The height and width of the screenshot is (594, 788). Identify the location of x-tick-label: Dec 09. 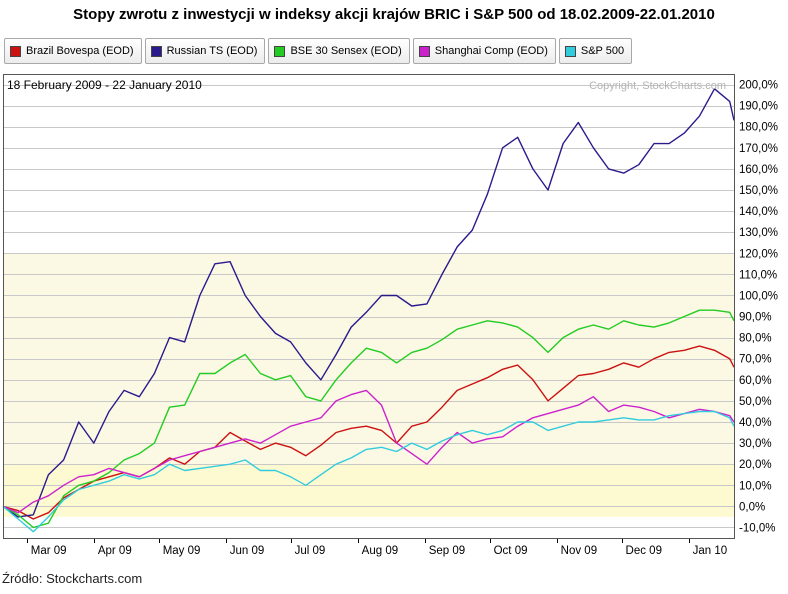
(644, 551).